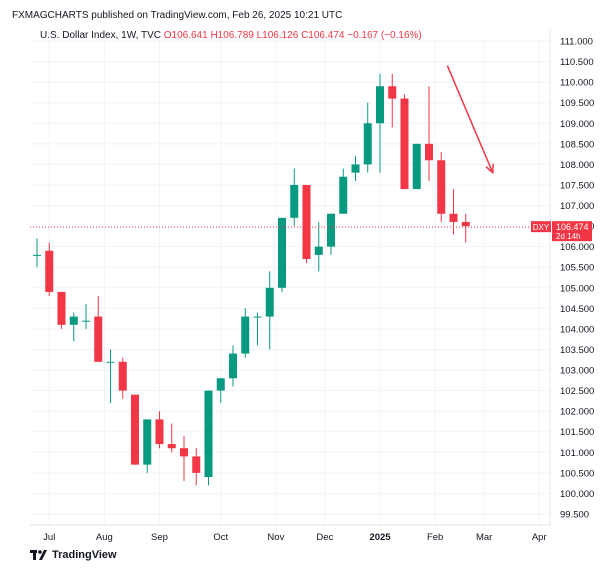 The height and width of the screenshot is (569, 602). I want to click on y-tick-label: 108.500, so click(577, 144).